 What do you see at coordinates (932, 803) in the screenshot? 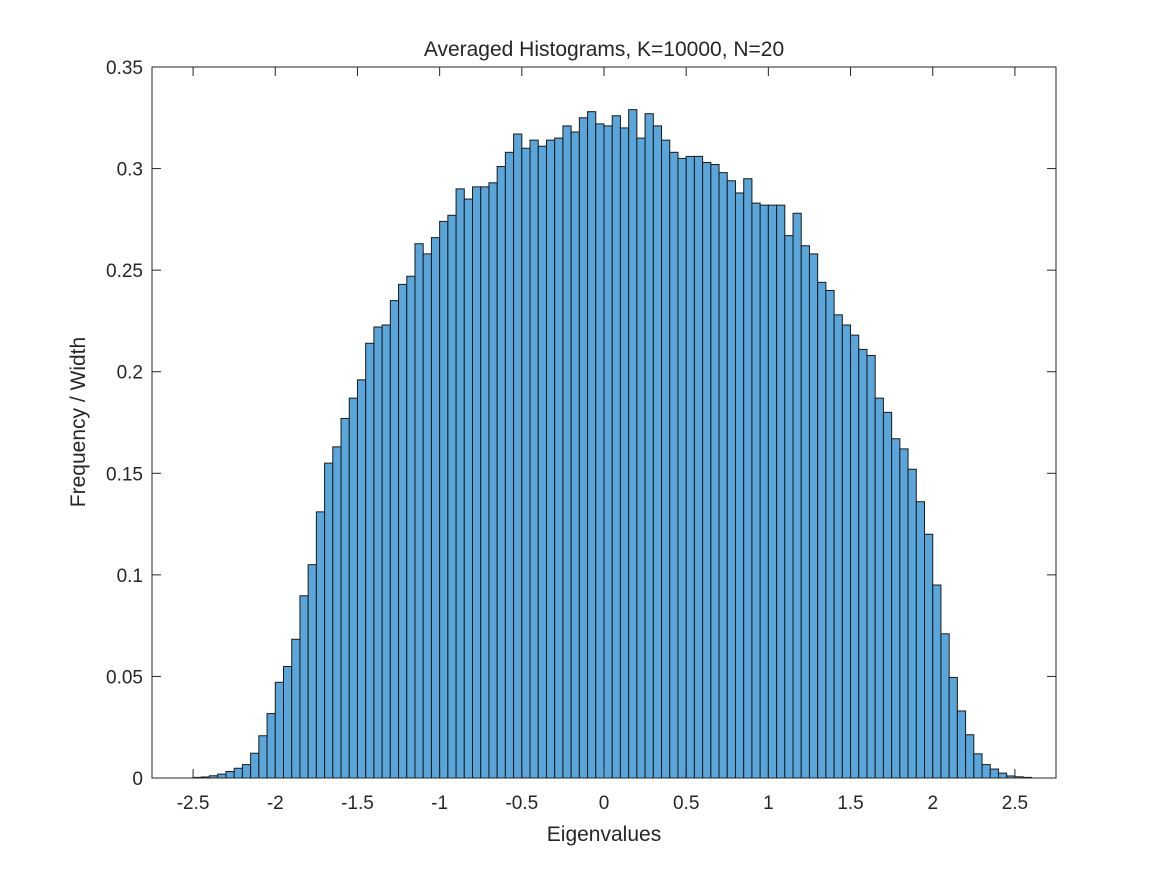
I see `x-tick-label: 2` at bounding box center [932, 803].